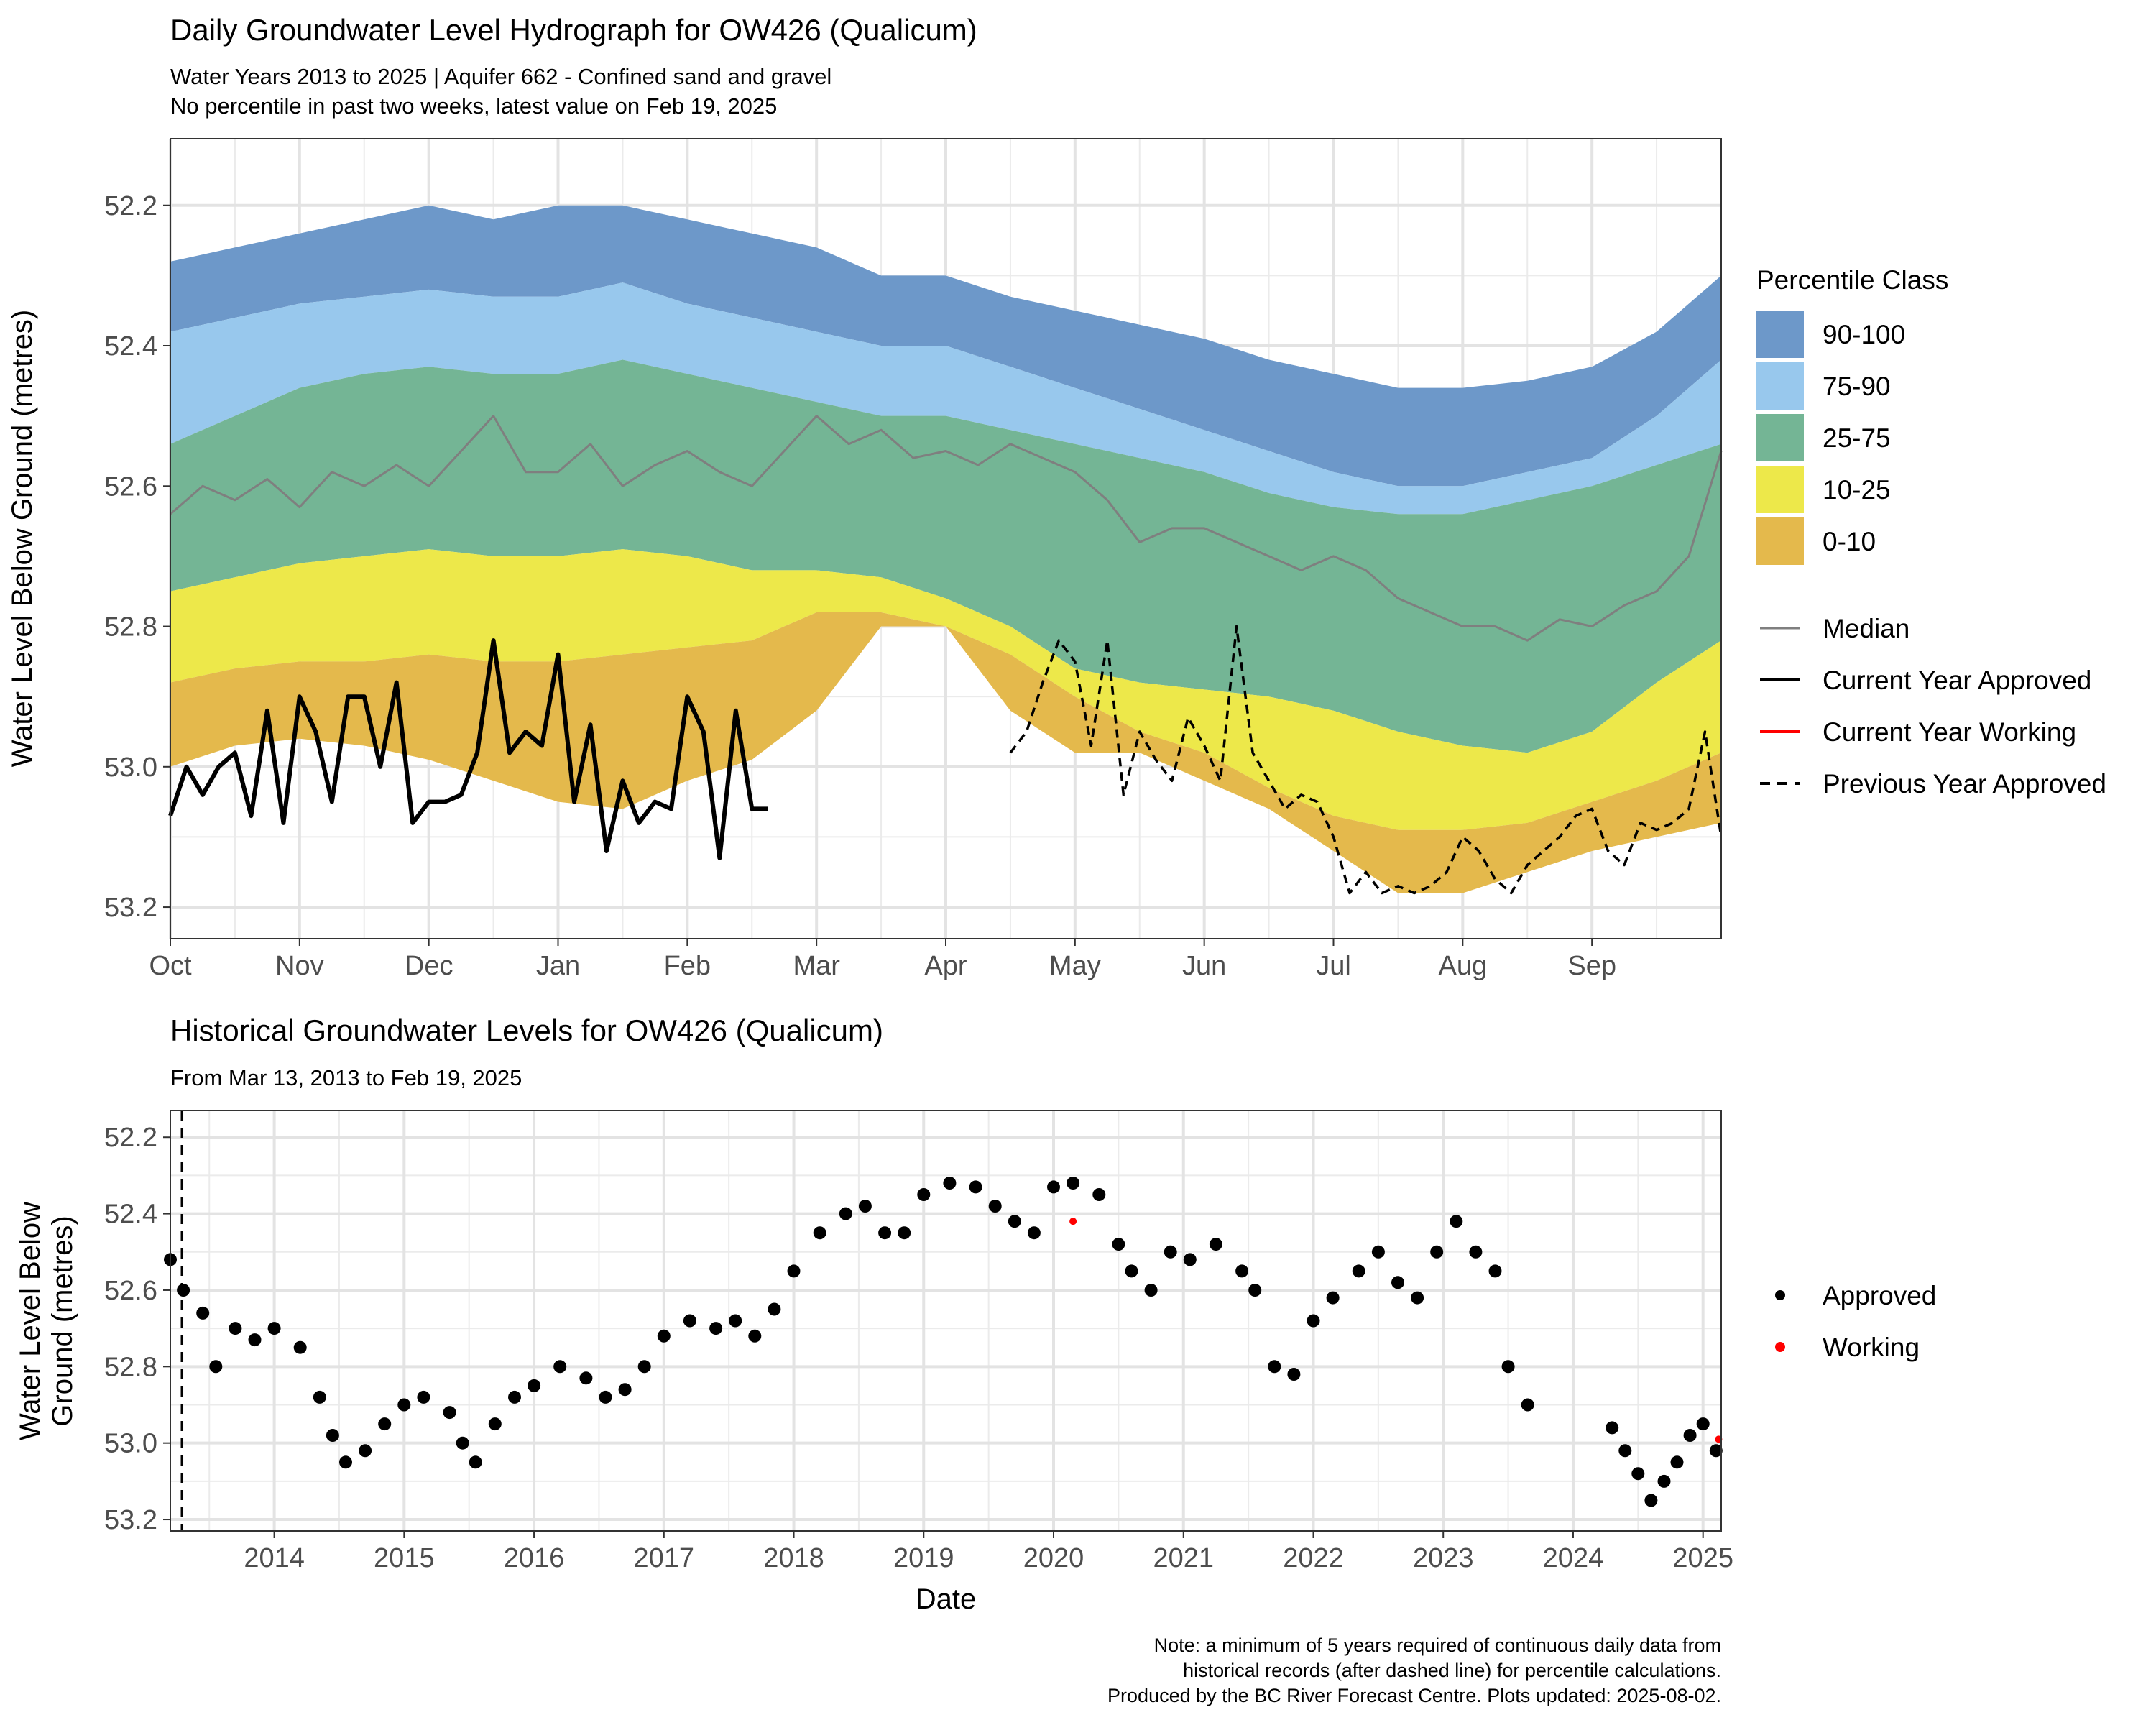 This screenshot has width=2156, height=1725. Describe the element at coordinates (1864, 334) in the screenshot. I see `legend-label-90-100: 90-100` at that location.